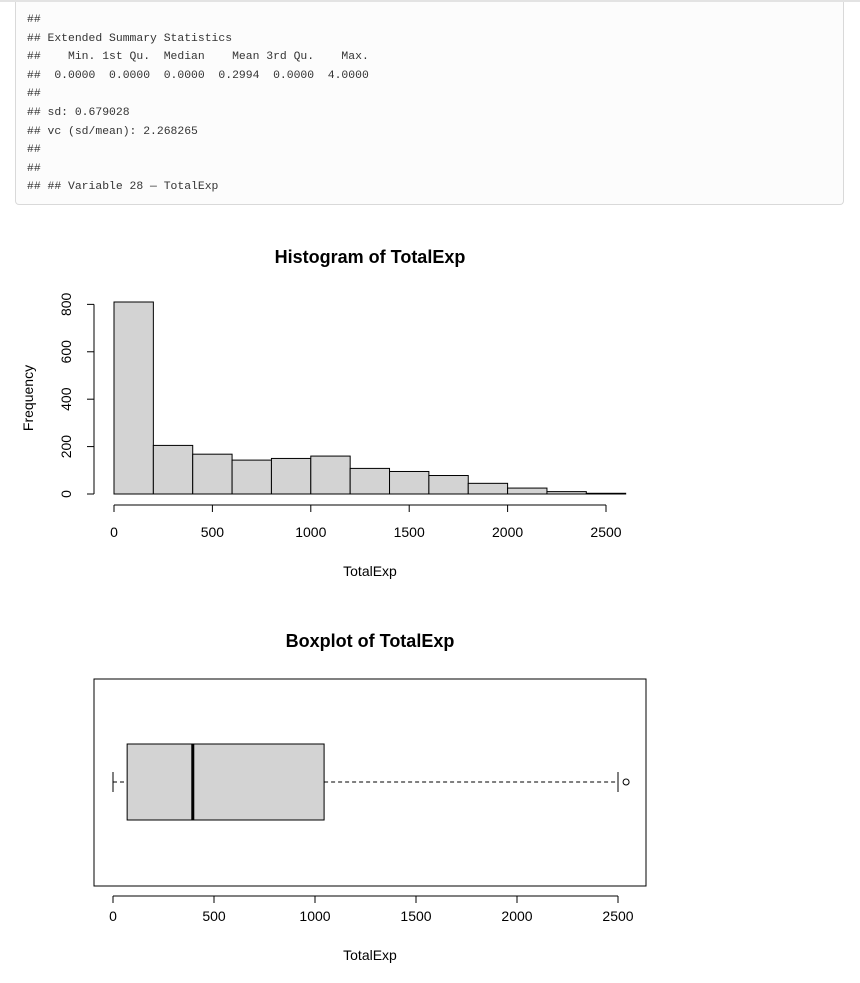 Image resolution: width=860 pixels, height=983 pixels. I want to click on y-tick-label: 600, so click(66, 352).